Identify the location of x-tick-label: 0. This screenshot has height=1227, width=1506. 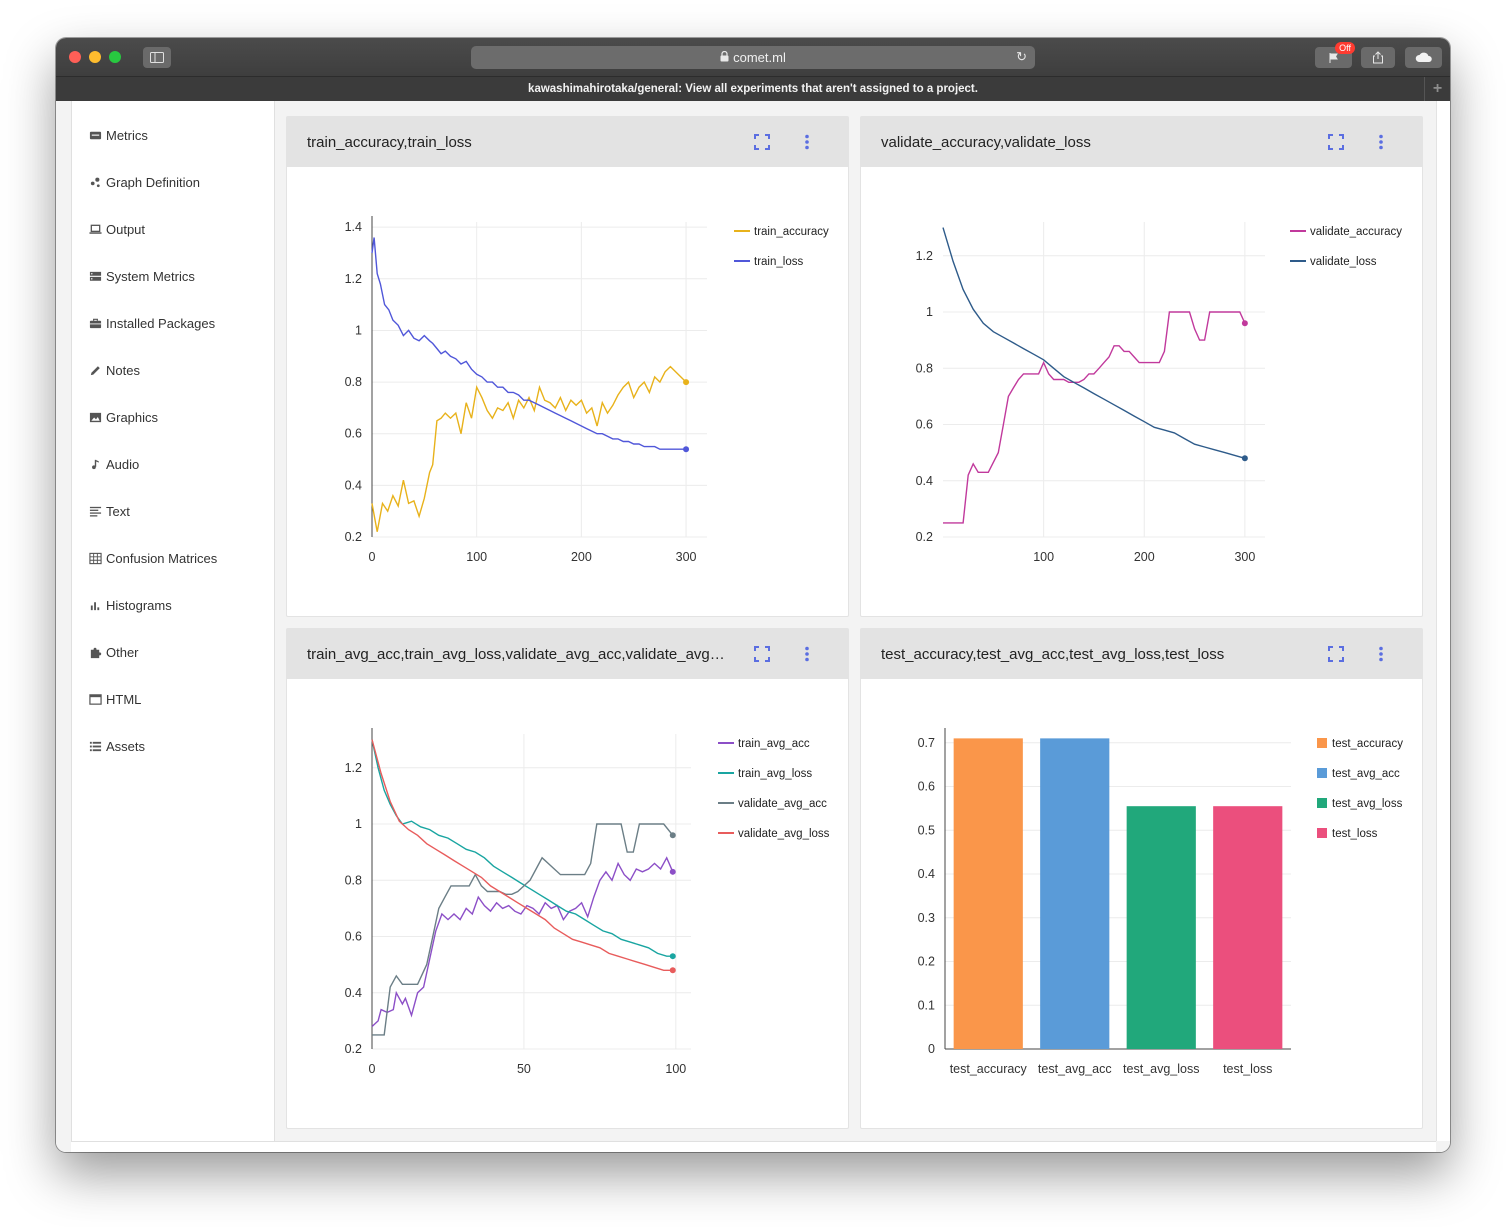
(372, 557).